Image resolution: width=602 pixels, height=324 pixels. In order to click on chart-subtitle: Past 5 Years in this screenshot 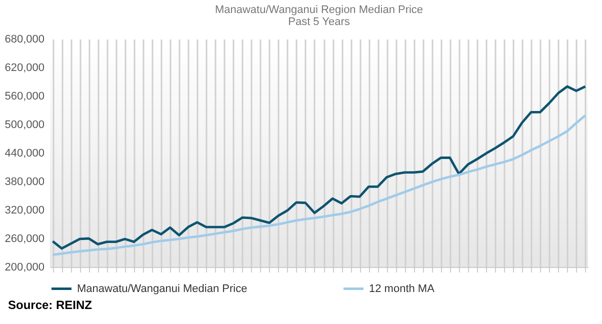, I will do `click(319, 22)`.